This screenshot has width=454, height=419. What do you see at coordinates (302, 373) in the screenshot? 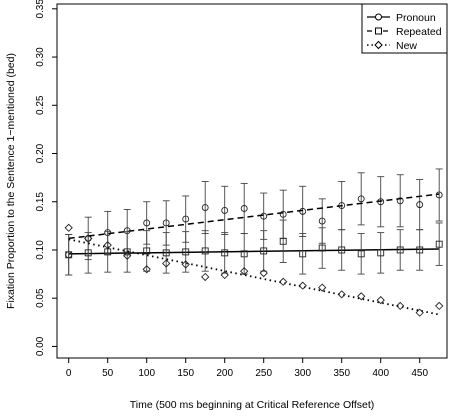
I see `x-tick-label: 300` at bounding box center [302, 373].